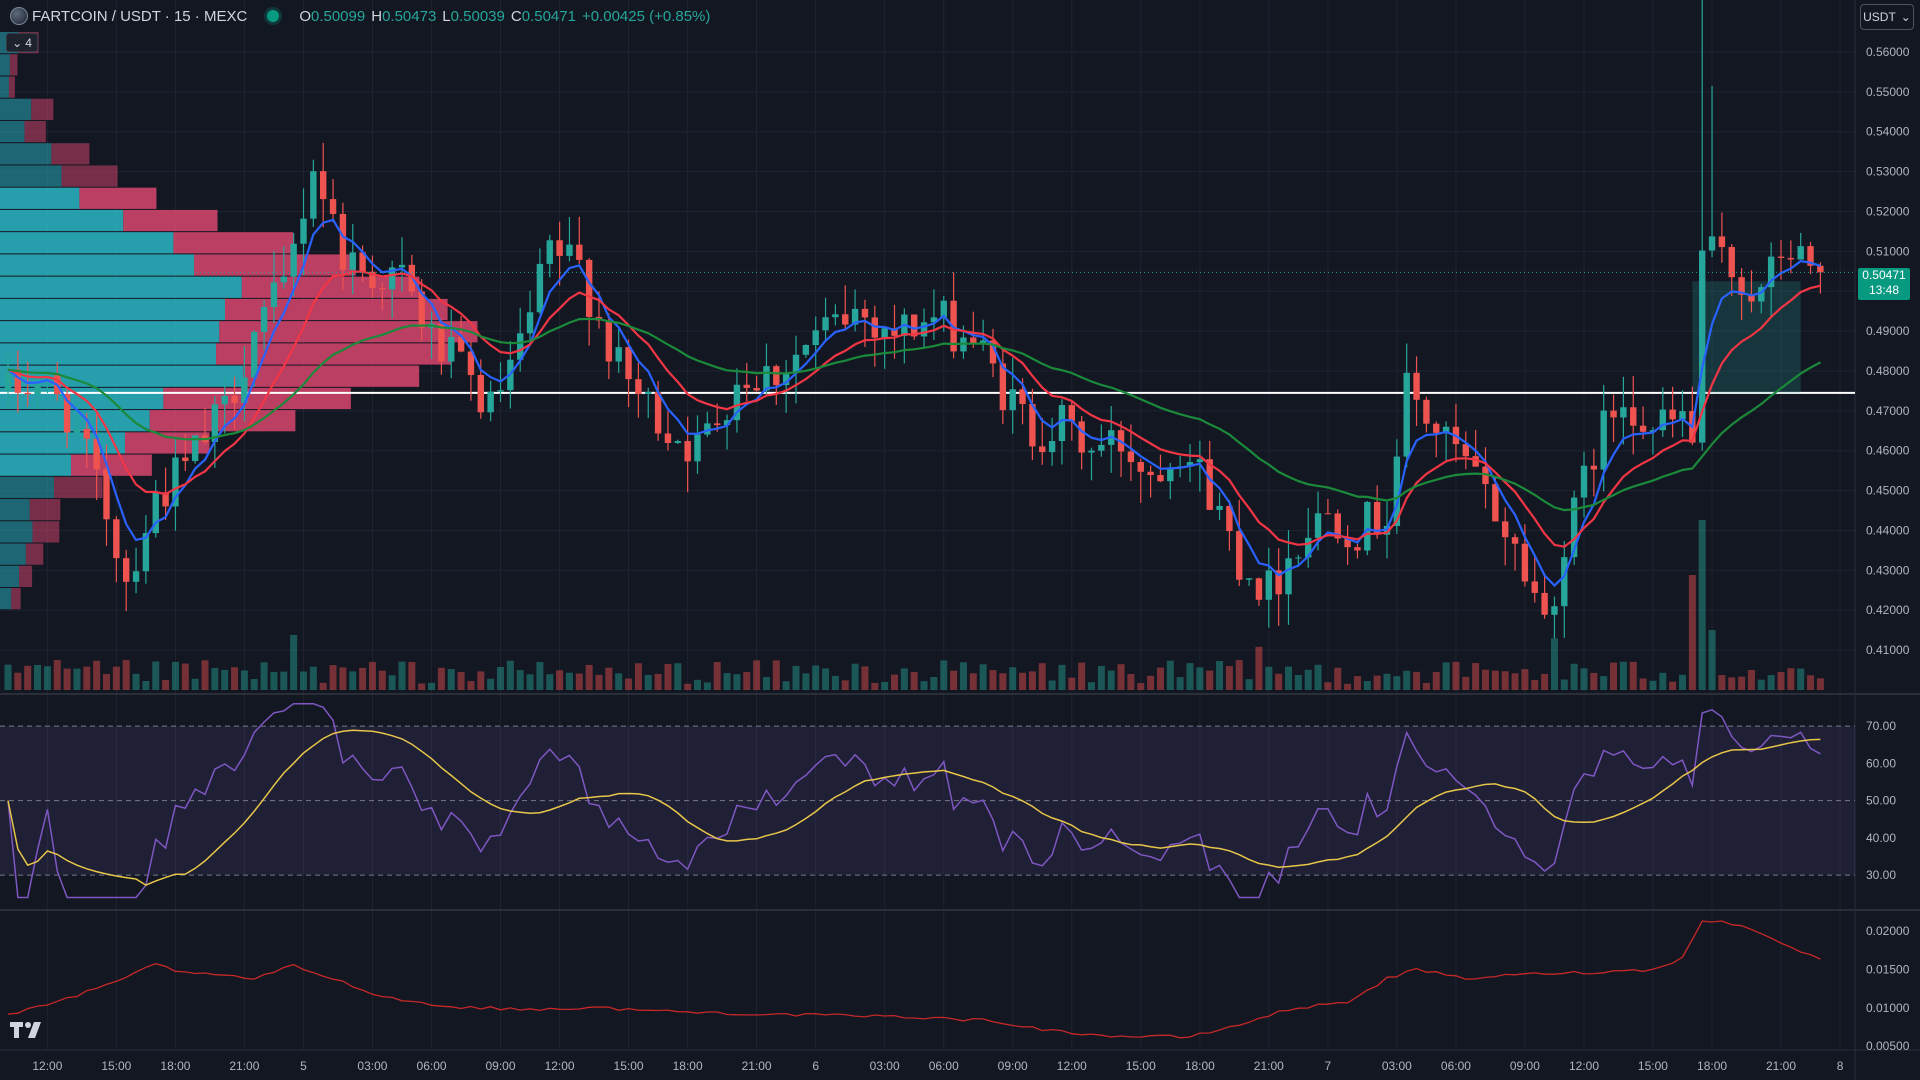 This screenshot has width=1920, height=1080. Describe the element at coordinates (560, 1066) in the screenshot. I see `time-tick-label: 12:00` at that location.